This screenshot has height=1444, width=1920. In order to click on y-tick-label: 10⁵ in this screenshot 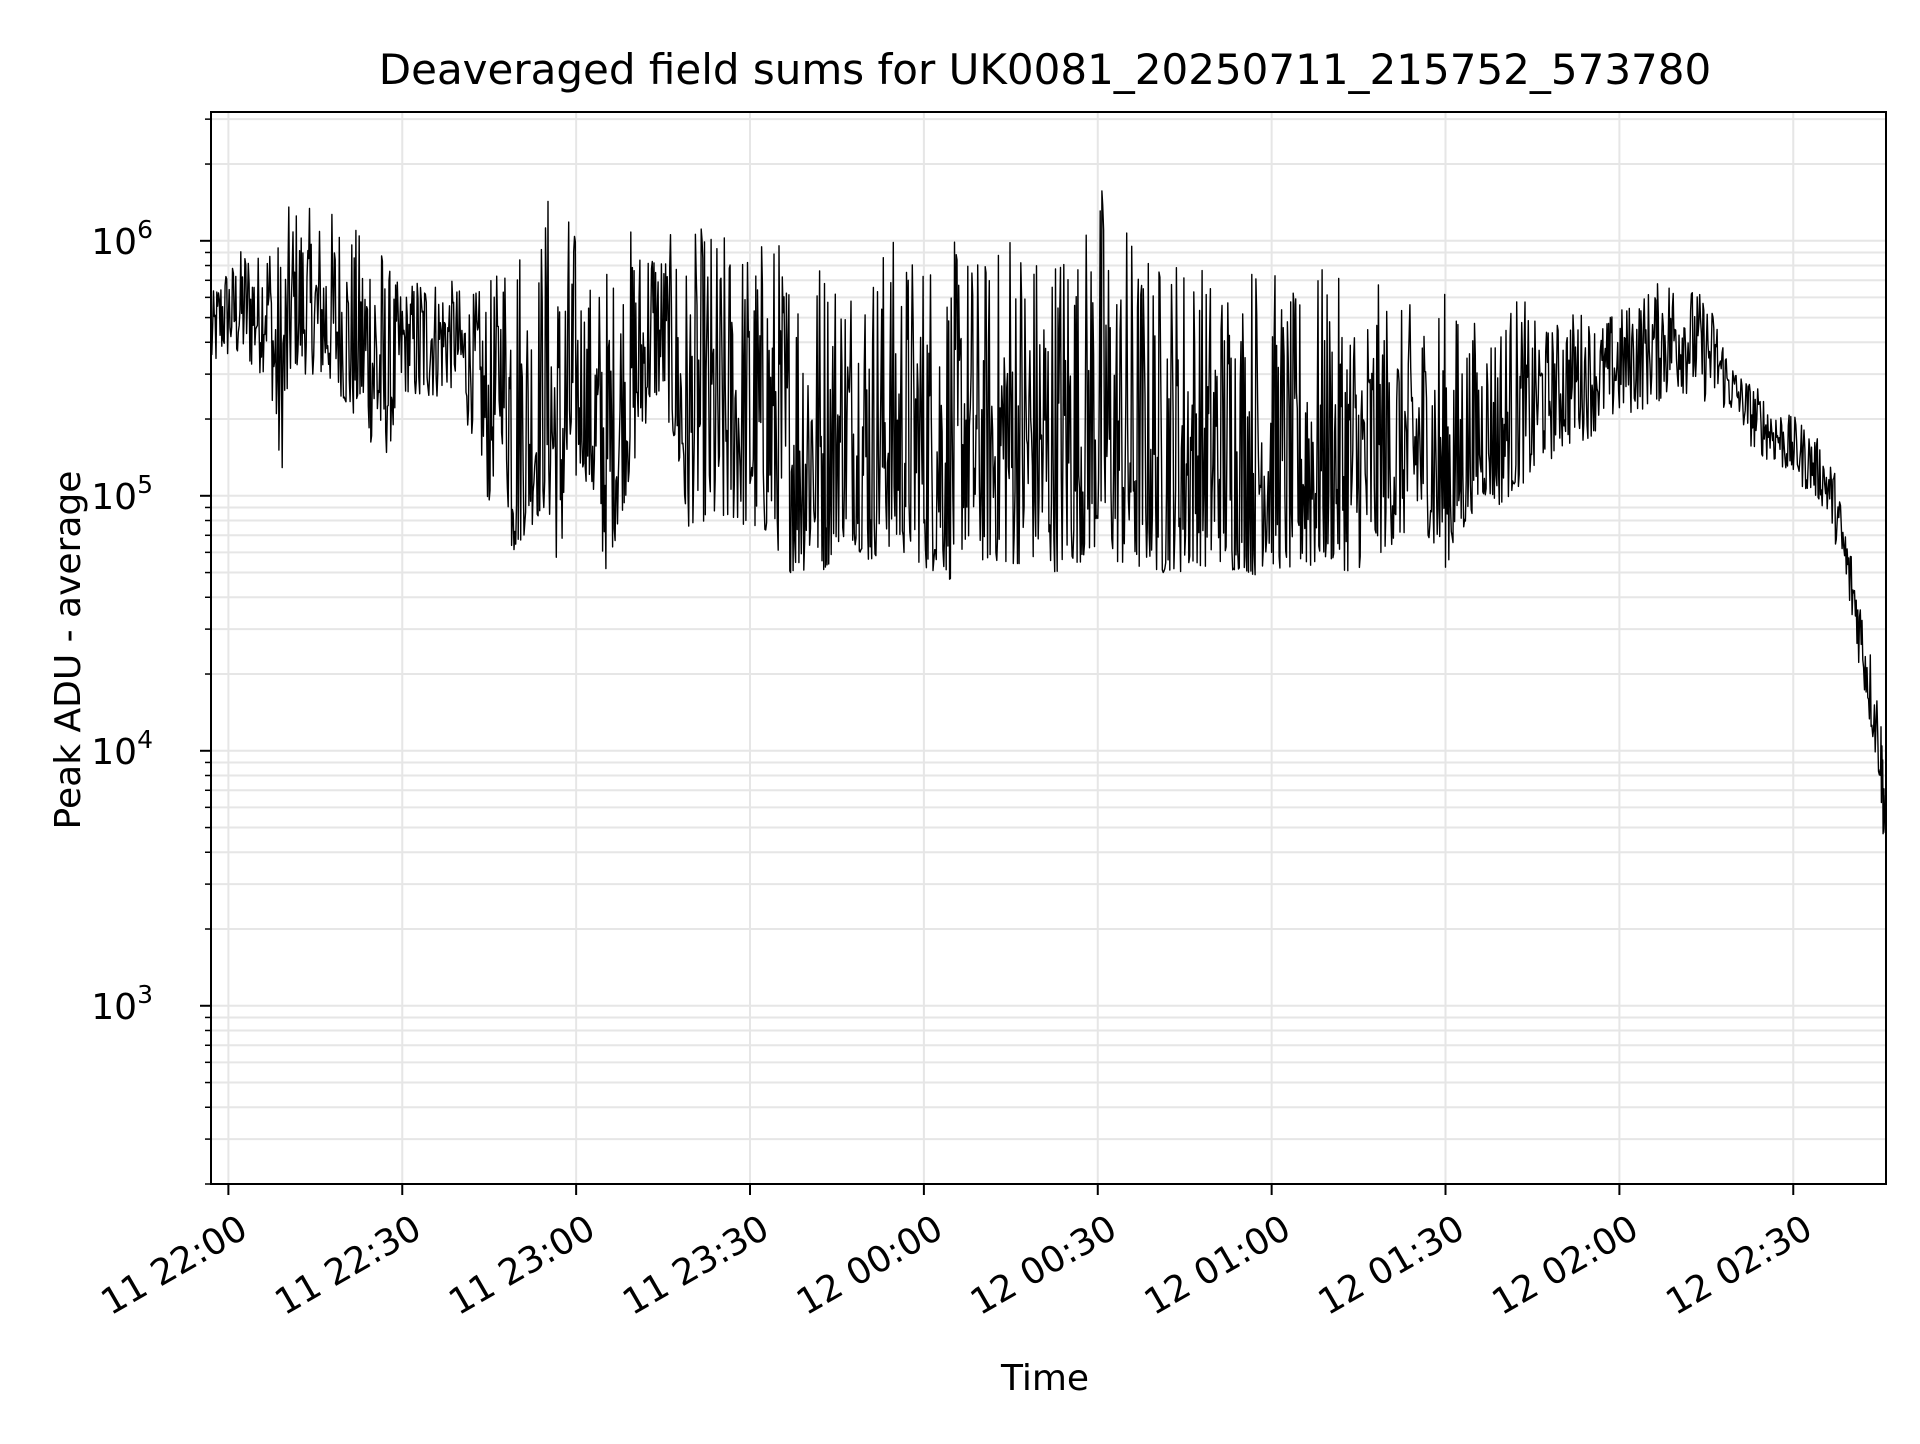, I will do `click(122, 494)`.